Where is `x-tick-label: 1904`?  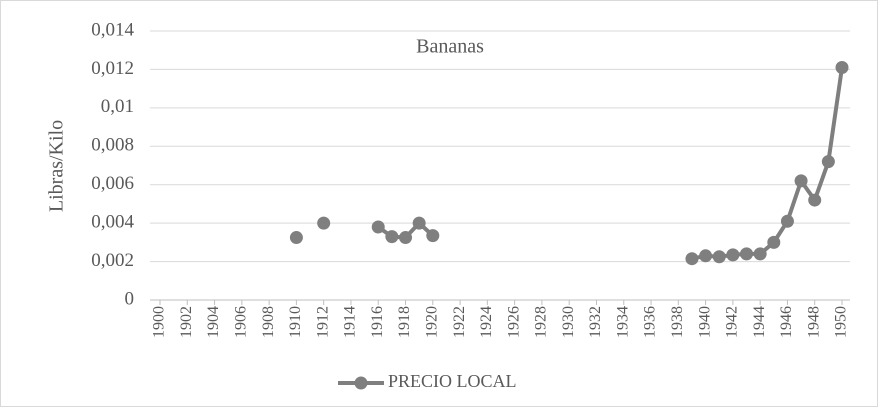
x-tick-label: 1904 is located at coordinates (213, 322).